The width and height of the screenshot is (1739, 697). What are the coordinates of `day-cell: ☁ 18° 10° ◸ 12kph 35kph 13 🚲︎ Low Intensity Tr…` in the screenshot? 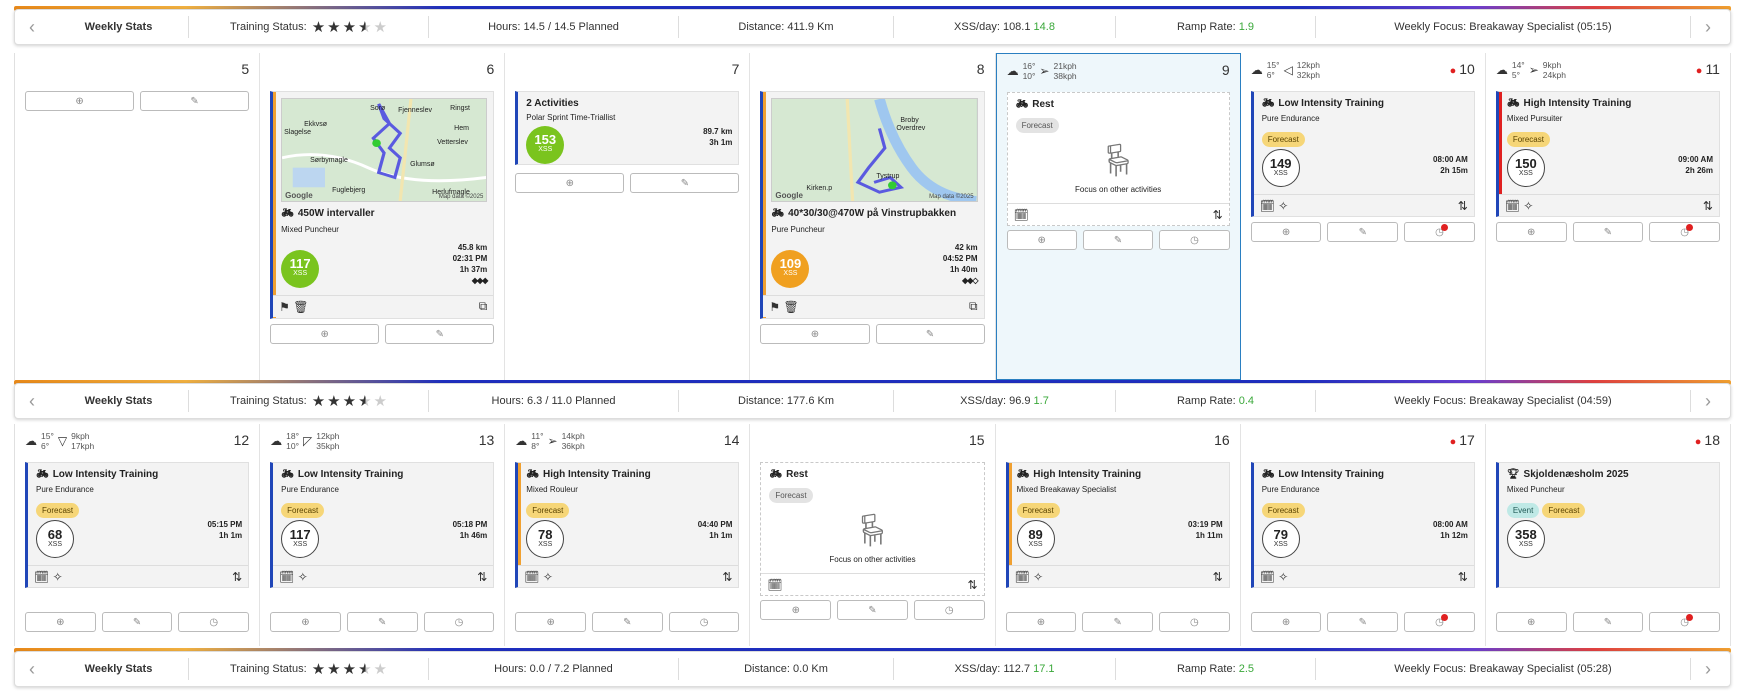 It's located at (383, 535).